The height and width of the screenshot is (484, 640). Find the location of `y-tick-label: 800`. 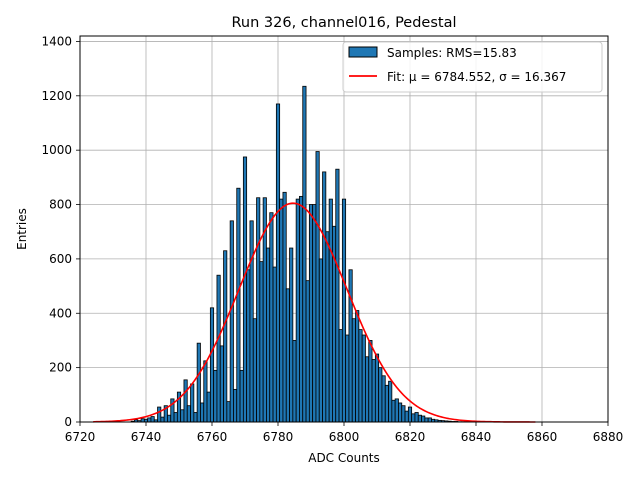

y-tick-label: 800 is located at coordinates (60, 205).